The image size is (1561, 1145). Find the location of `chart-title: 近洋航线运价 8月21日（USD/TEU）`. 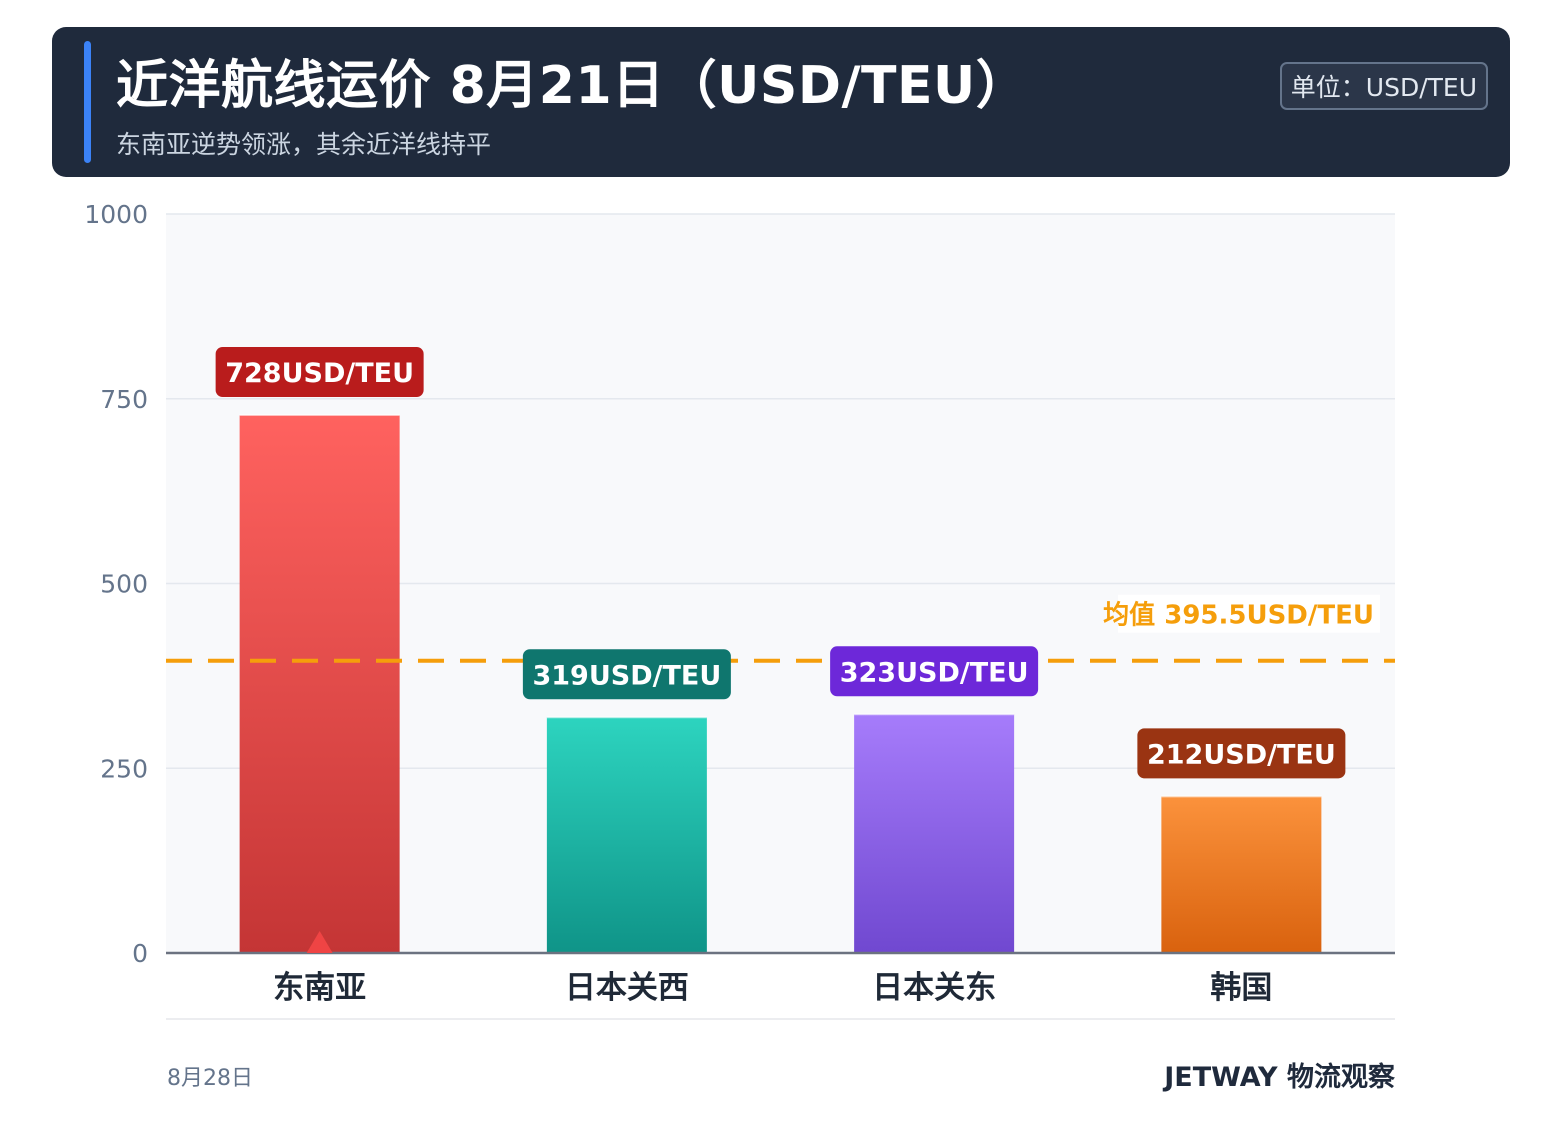

chart-title: 近洋航线运价 8月21日（USD/TEU） is located at coordinates (572, 86).